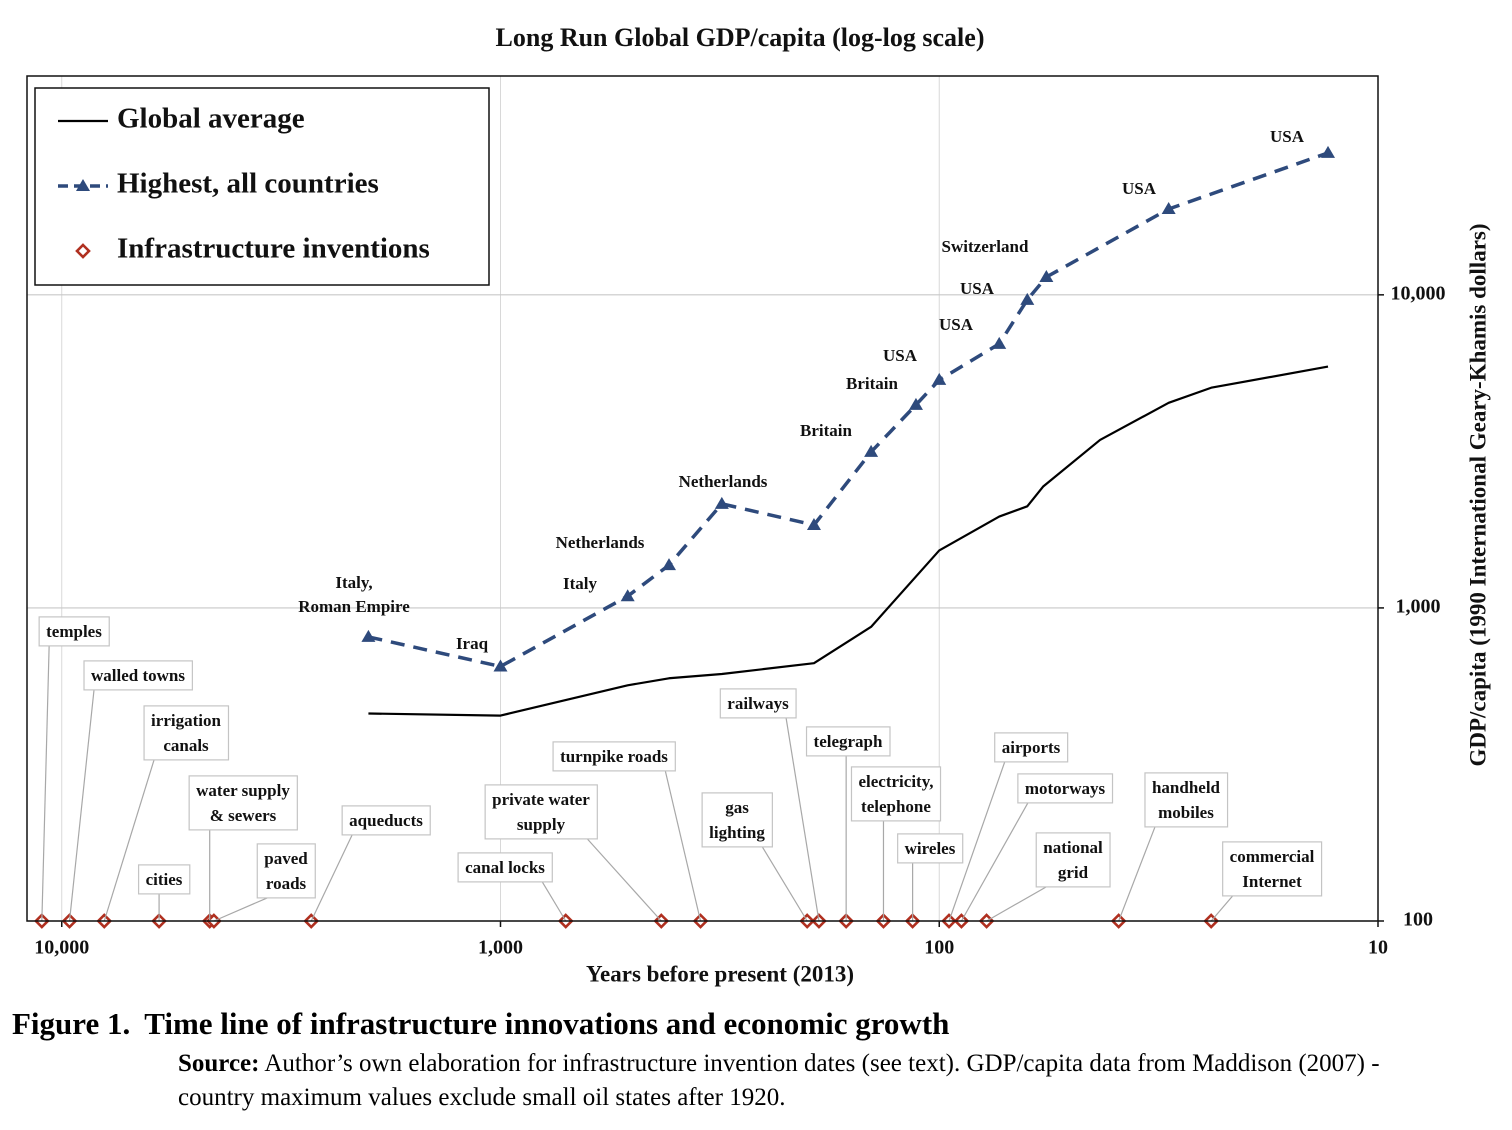 The height and width of the screenshot is (1130, 1512). Describe the element at coordinates (219, 1063) in the screenshot. I see `source-label: Source:` at that location.